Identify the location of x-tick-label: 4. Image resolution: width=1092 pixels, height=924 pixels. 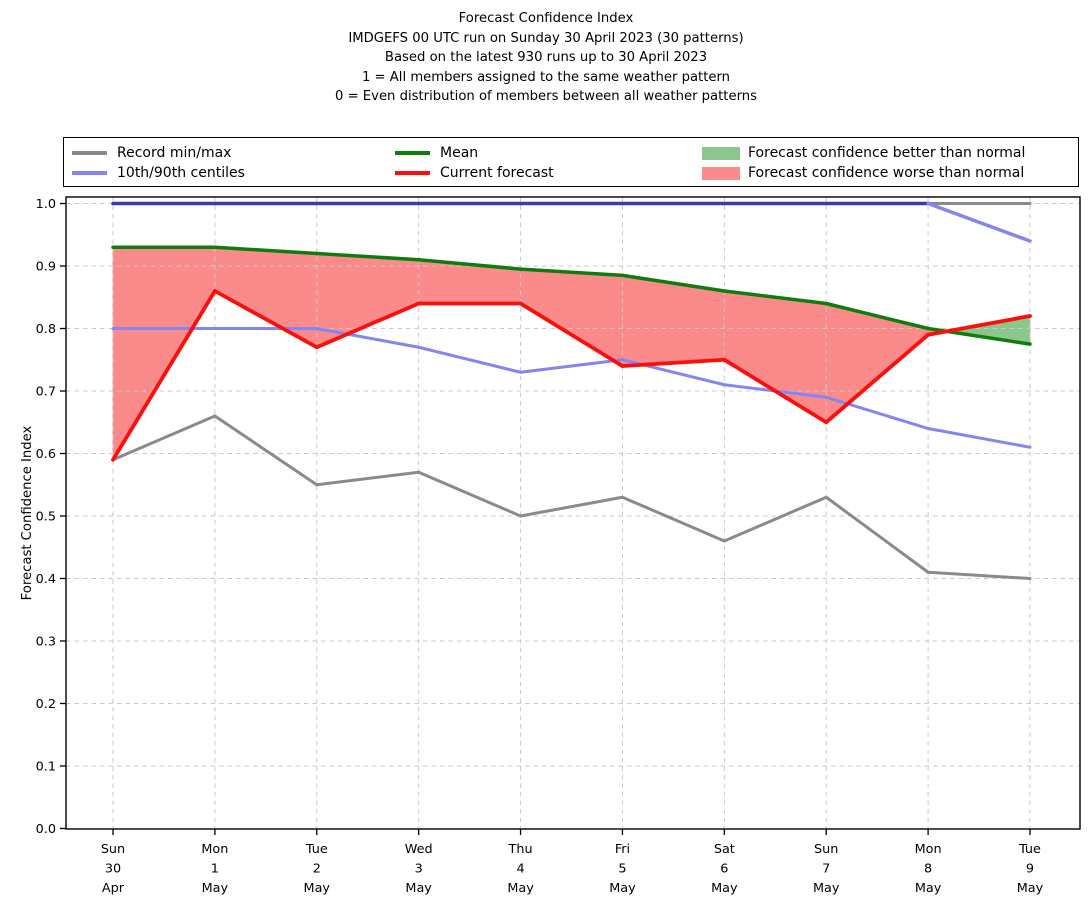
(520, 869).